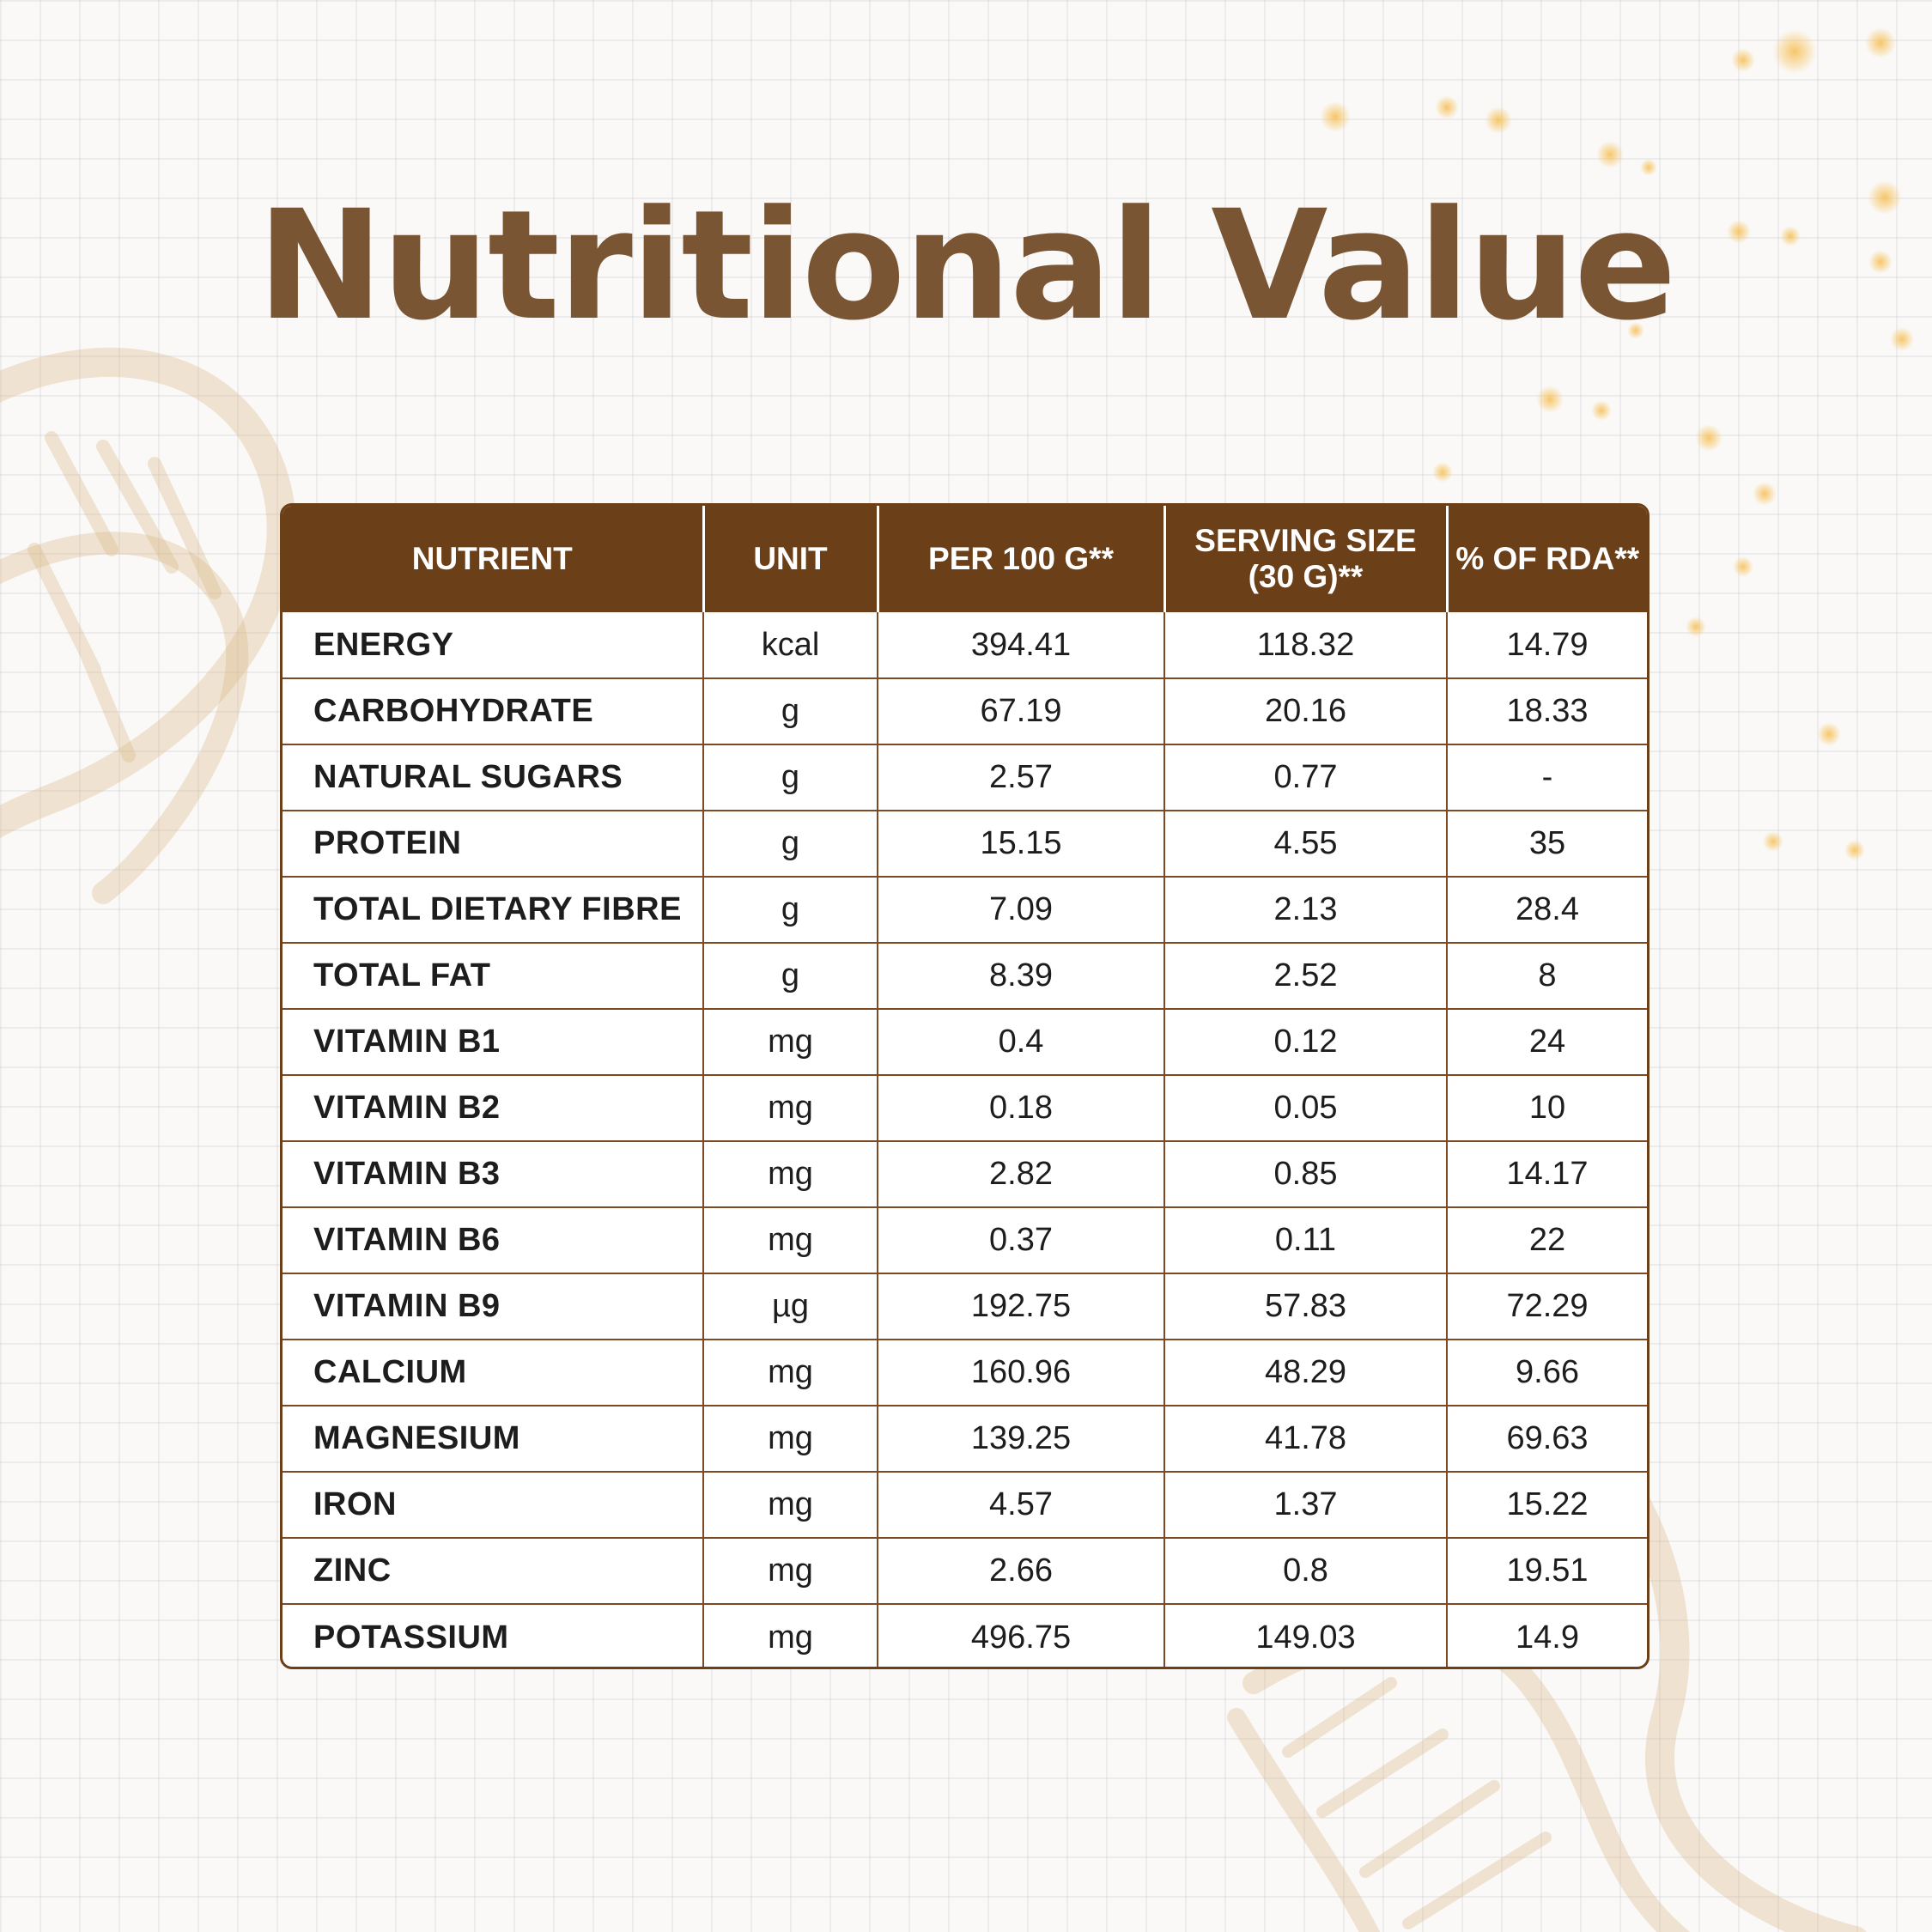 The width and height of the screenshot is (1932, 1932). What do you see at coordinates (1546, 777) in the screenshot?
I see `rda-value: -` at bounding box center [1546, 777].